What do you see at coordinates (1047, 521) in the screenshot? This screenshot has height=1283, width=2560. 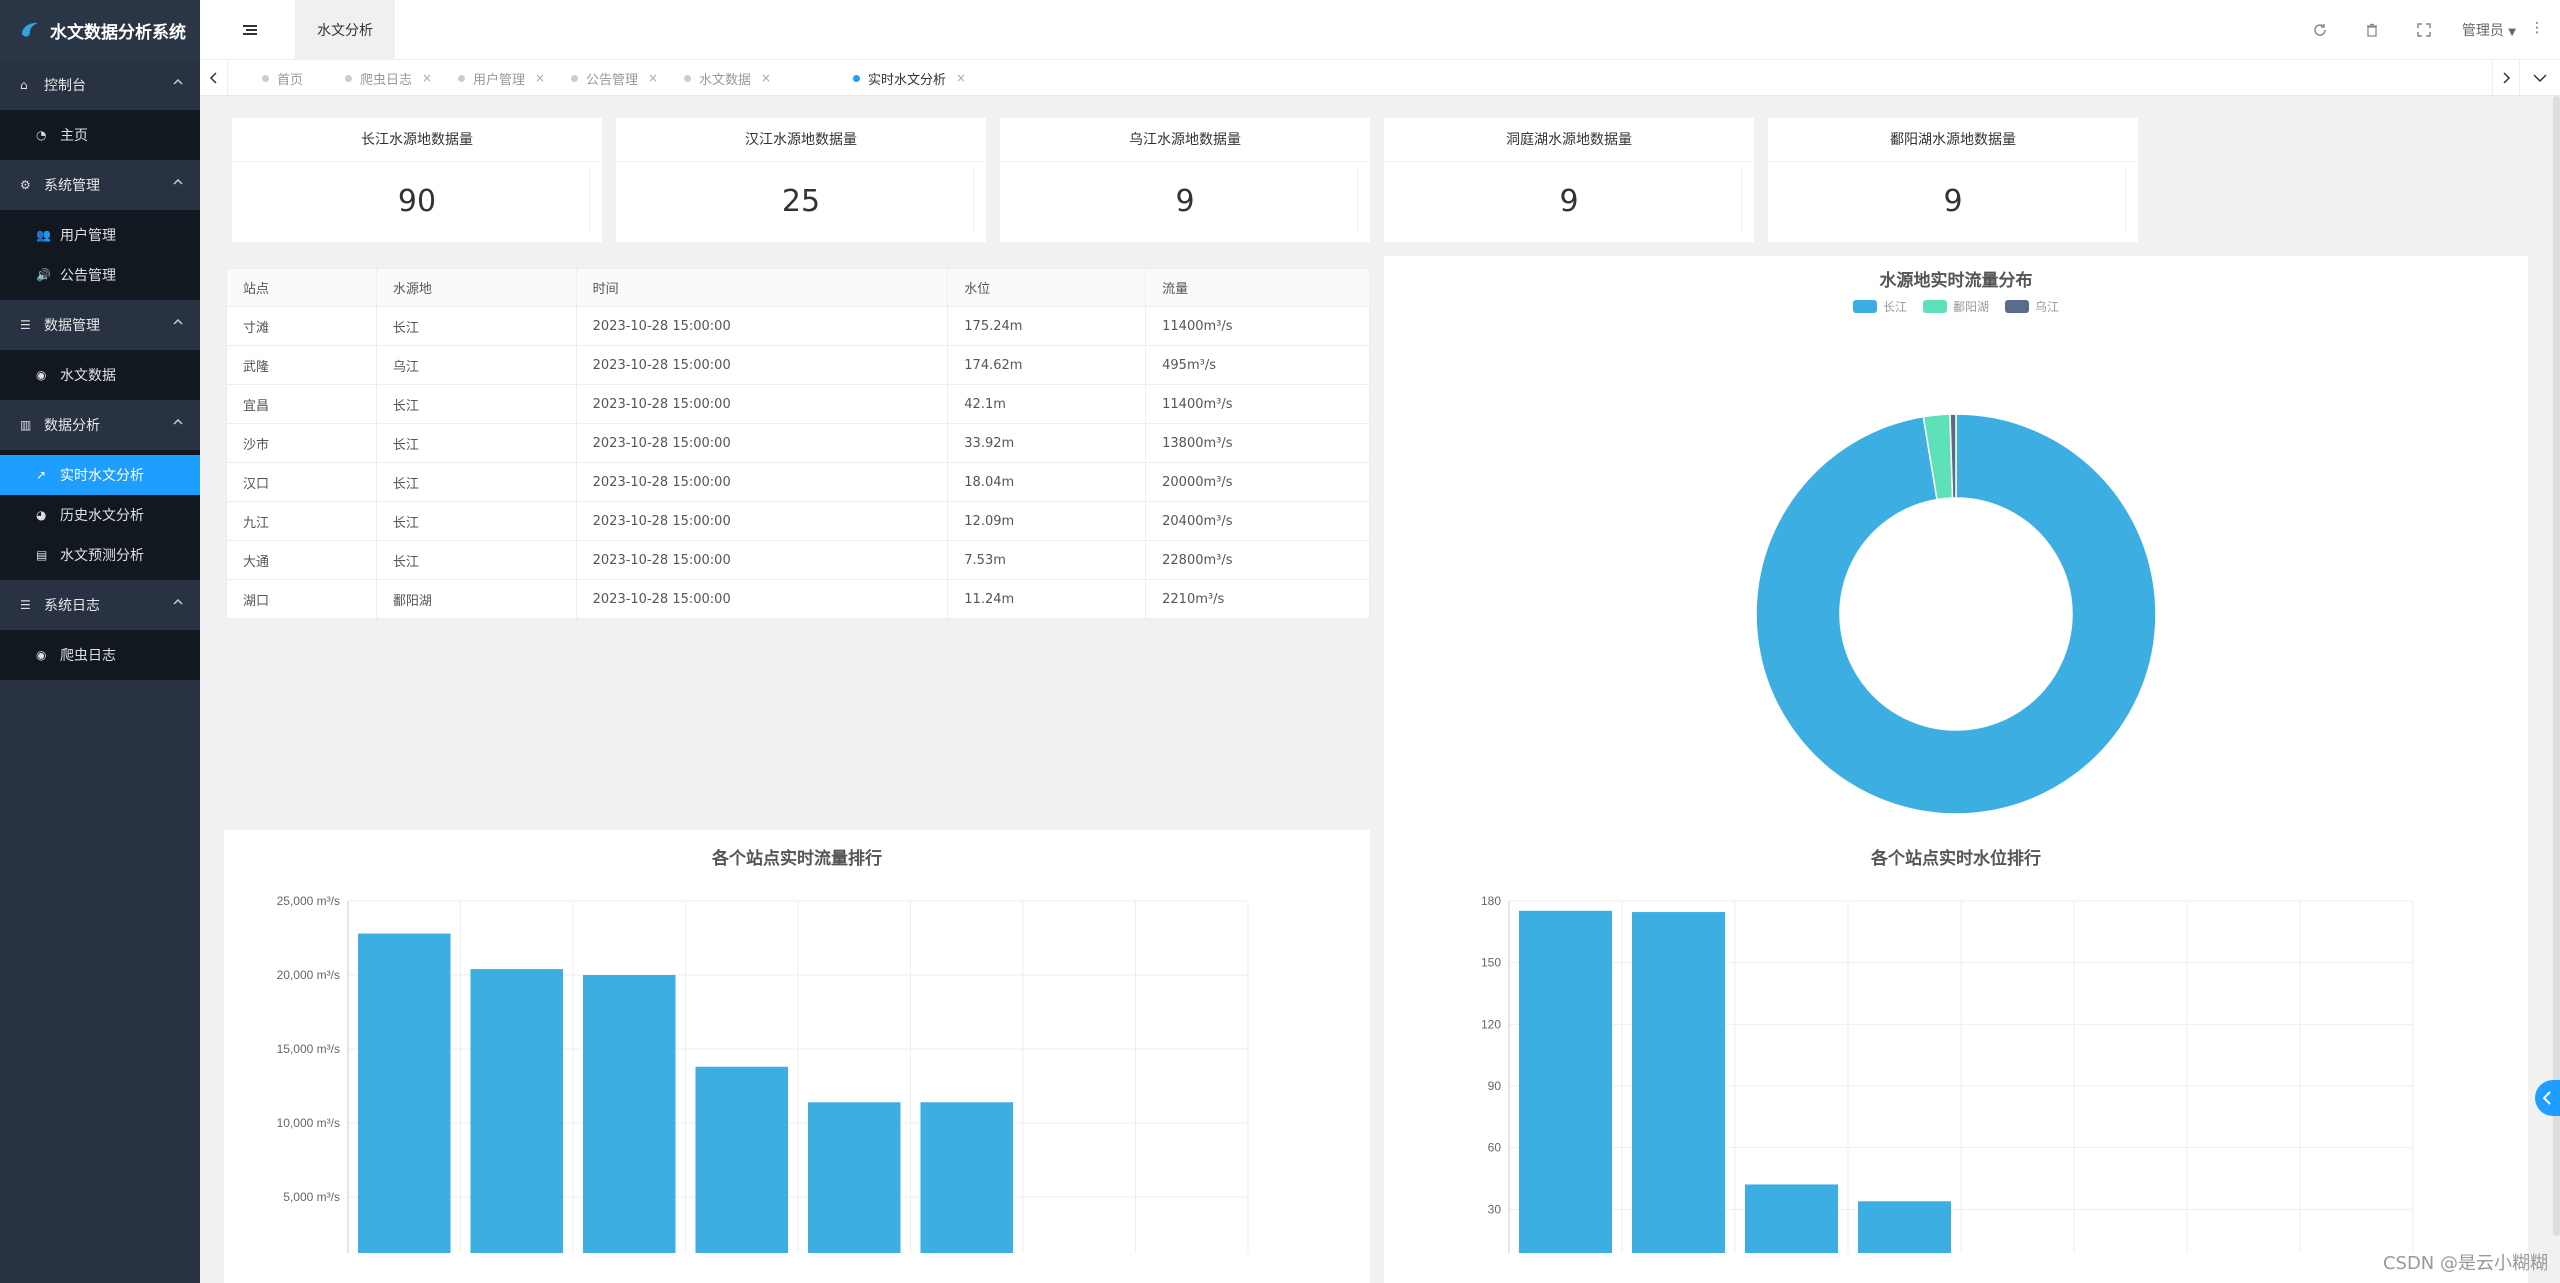 I see `table-cell: 12.09m` at bounding box center [1047, 521].